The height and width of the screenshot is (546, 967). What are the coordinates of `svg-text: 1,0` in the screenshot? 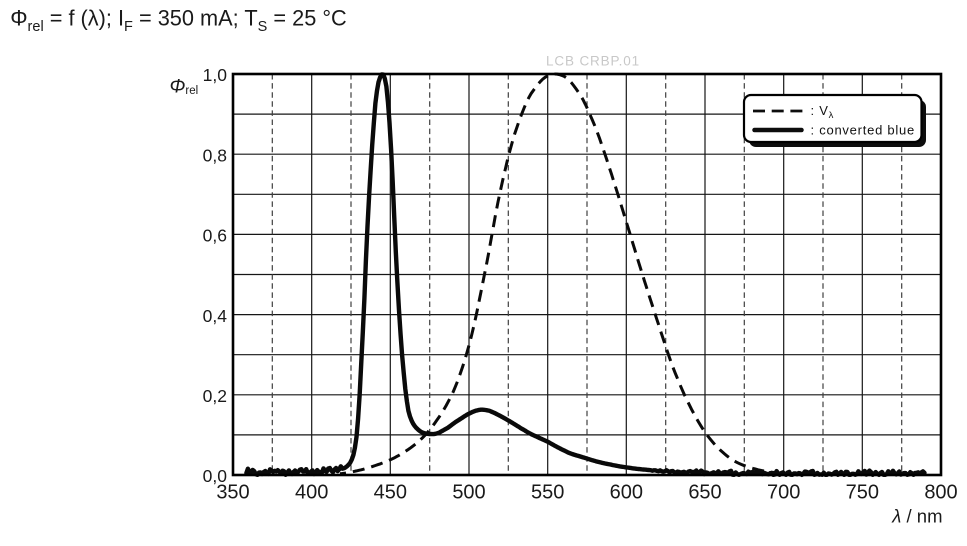 It's located at (215, 75).